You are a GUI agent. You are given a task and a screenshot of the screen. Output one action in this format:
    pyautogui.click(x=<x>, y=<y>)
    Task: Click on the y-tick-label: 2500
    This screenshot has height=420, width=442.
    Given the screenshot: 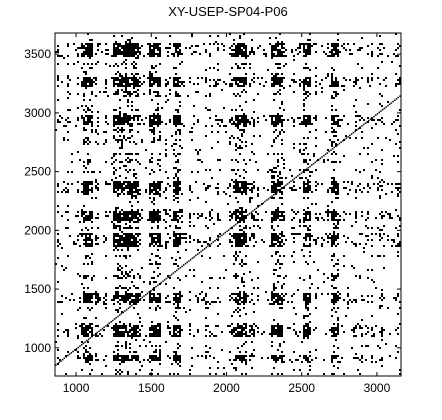 What is the action you would take?
    pyautogui.click(x=37, y=172)
    